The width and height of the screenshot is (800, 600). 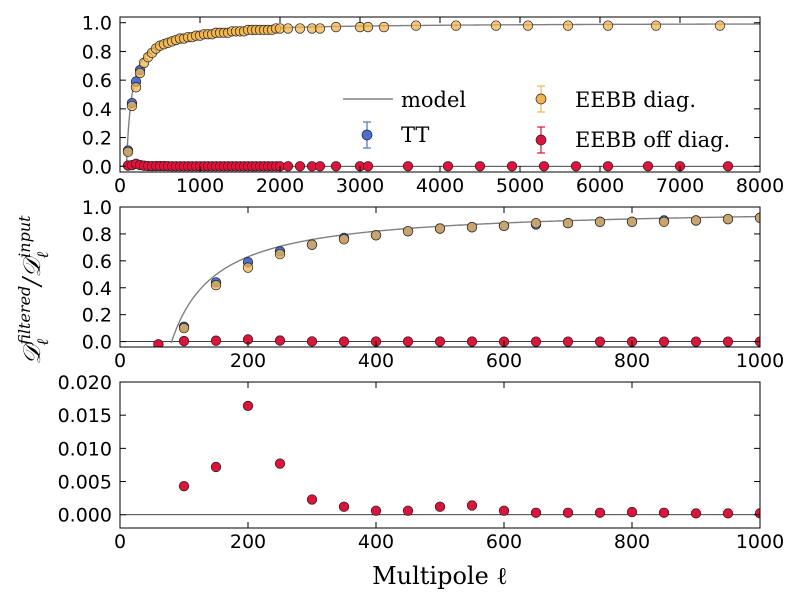 What do you see at coordinates (42, 254) in the screenshot?
I see `y-axis-label-sub-2: ℓ` at bounding box center [42, 254].